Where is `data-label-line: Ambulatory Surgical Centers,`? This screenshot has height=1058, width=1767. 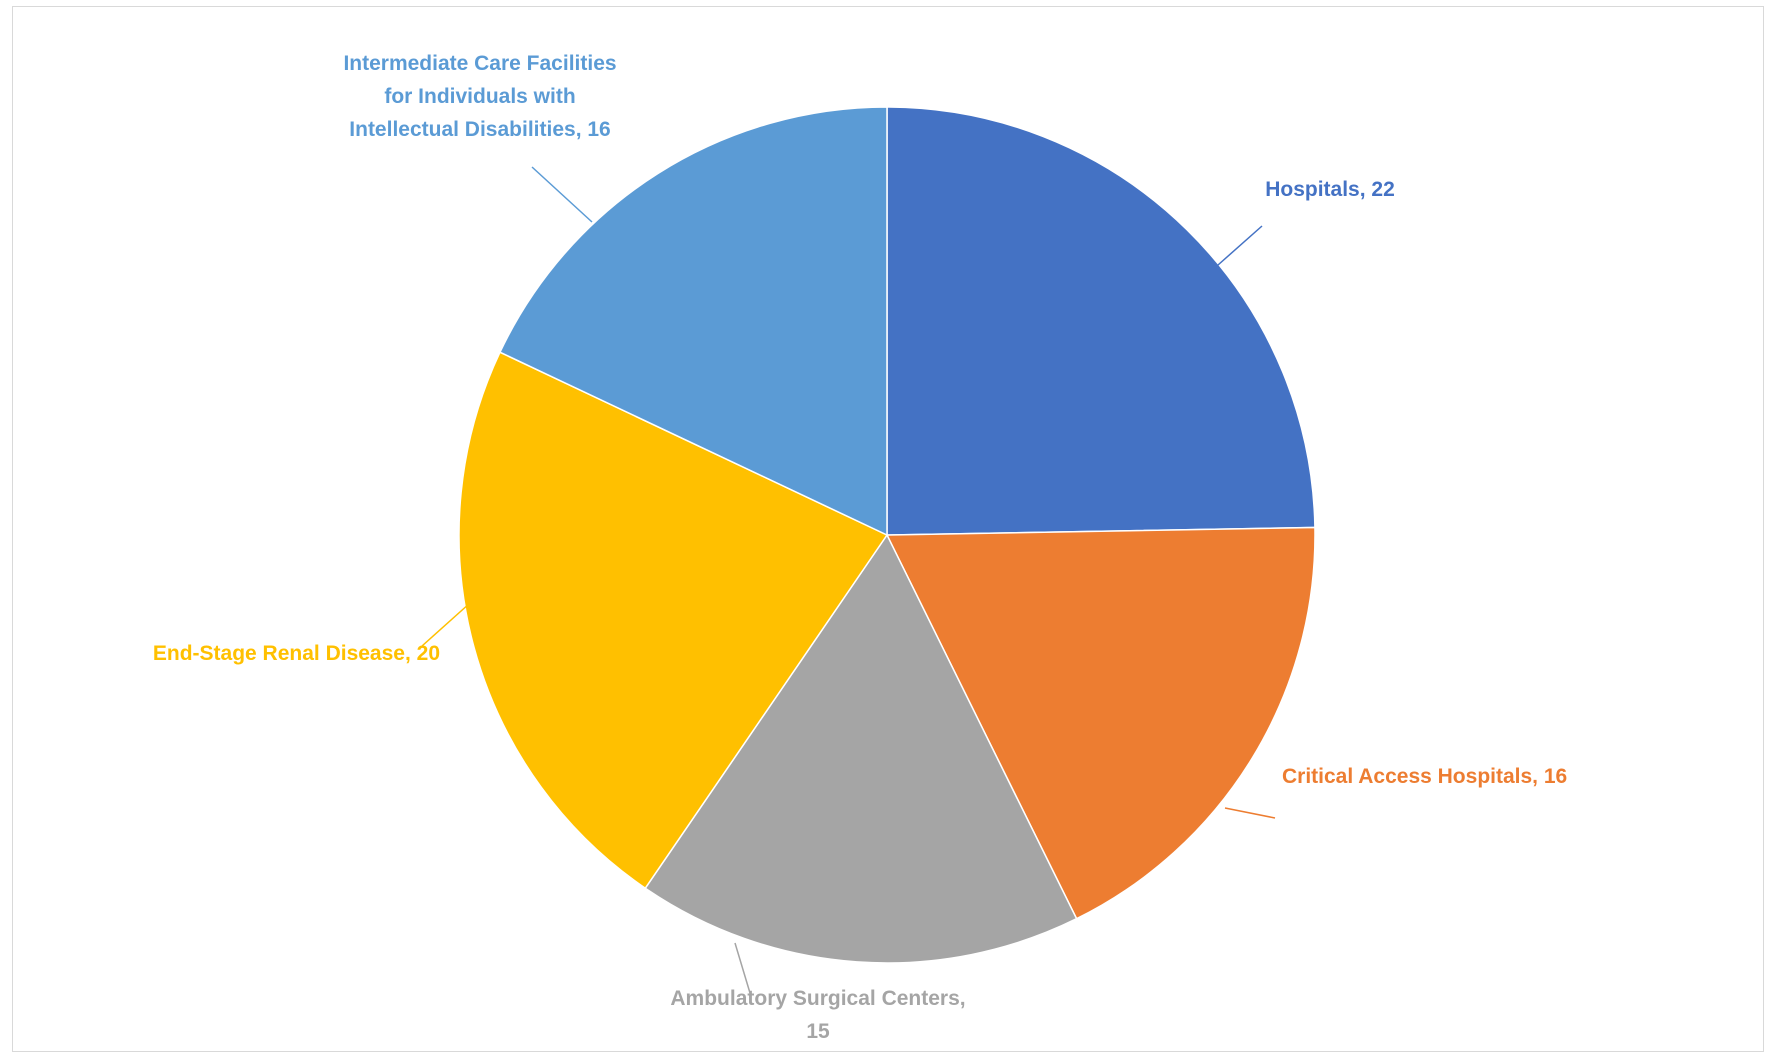 data-label-line: Ambulatory Surgical Centers, is located at coordinates (817, 998).